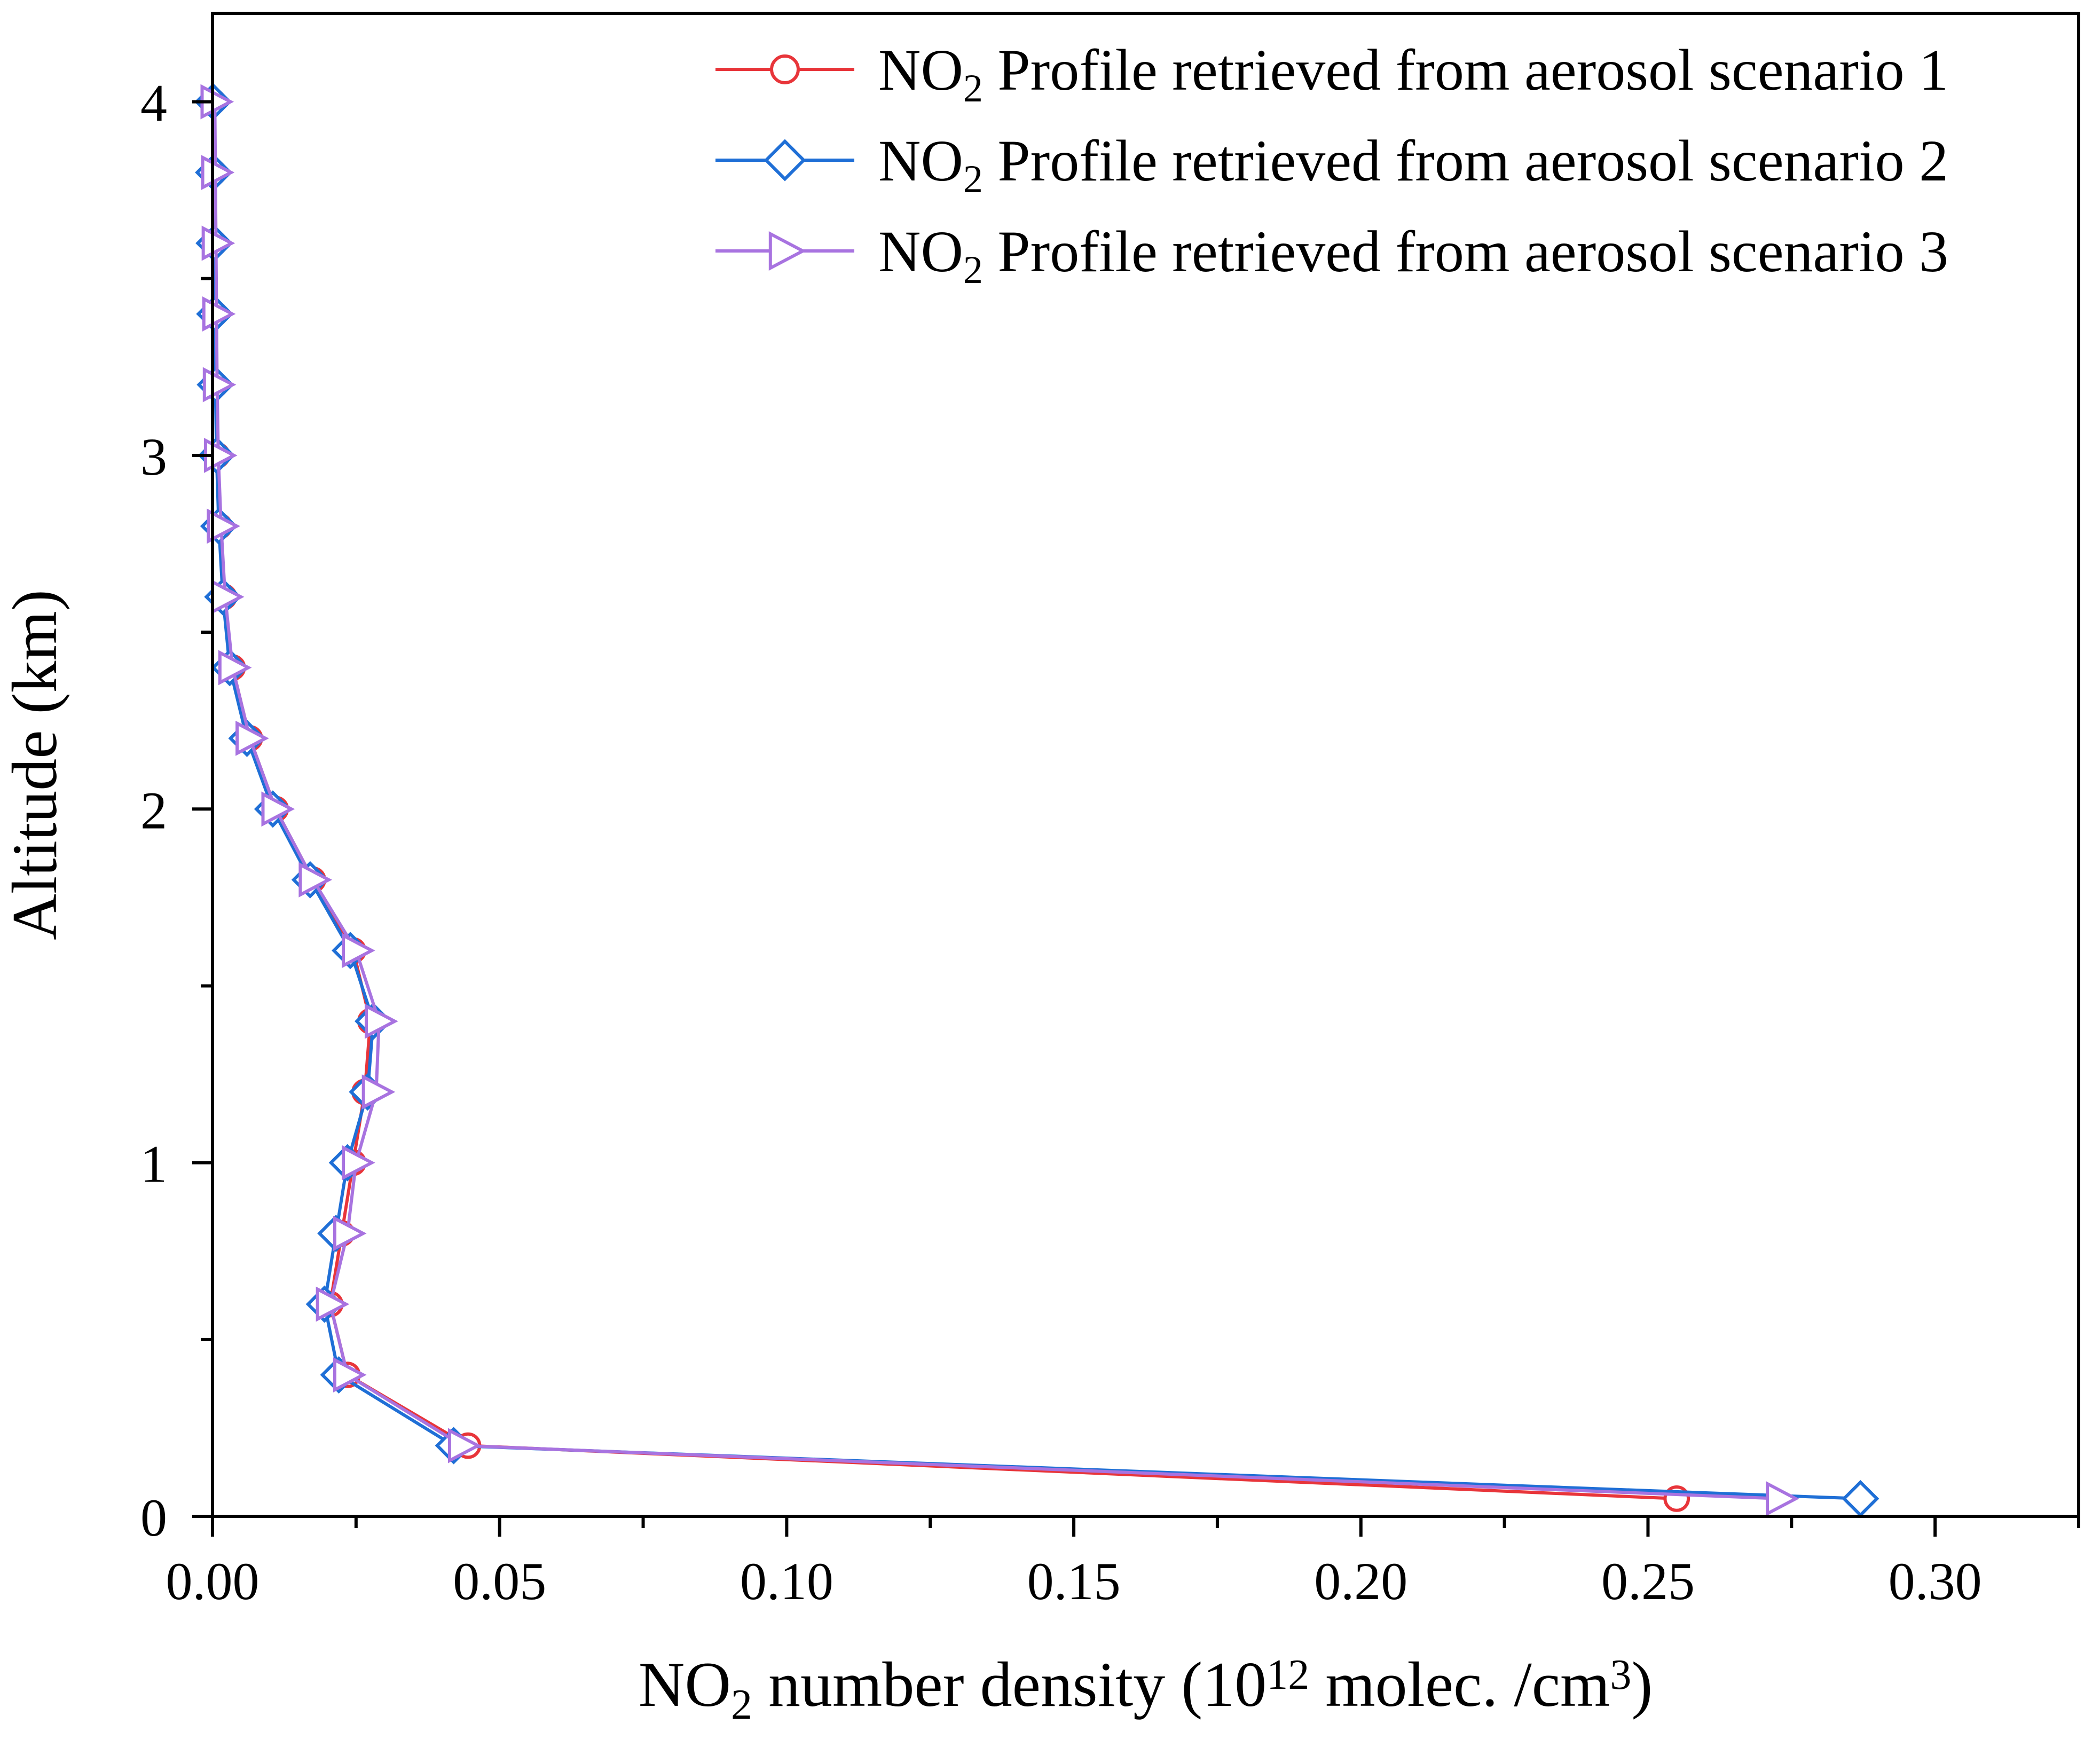  Describe the element at coordinates (1459, 1684) in the screenshot. I see `x-axis-label-part: molec. /cm` at that location.